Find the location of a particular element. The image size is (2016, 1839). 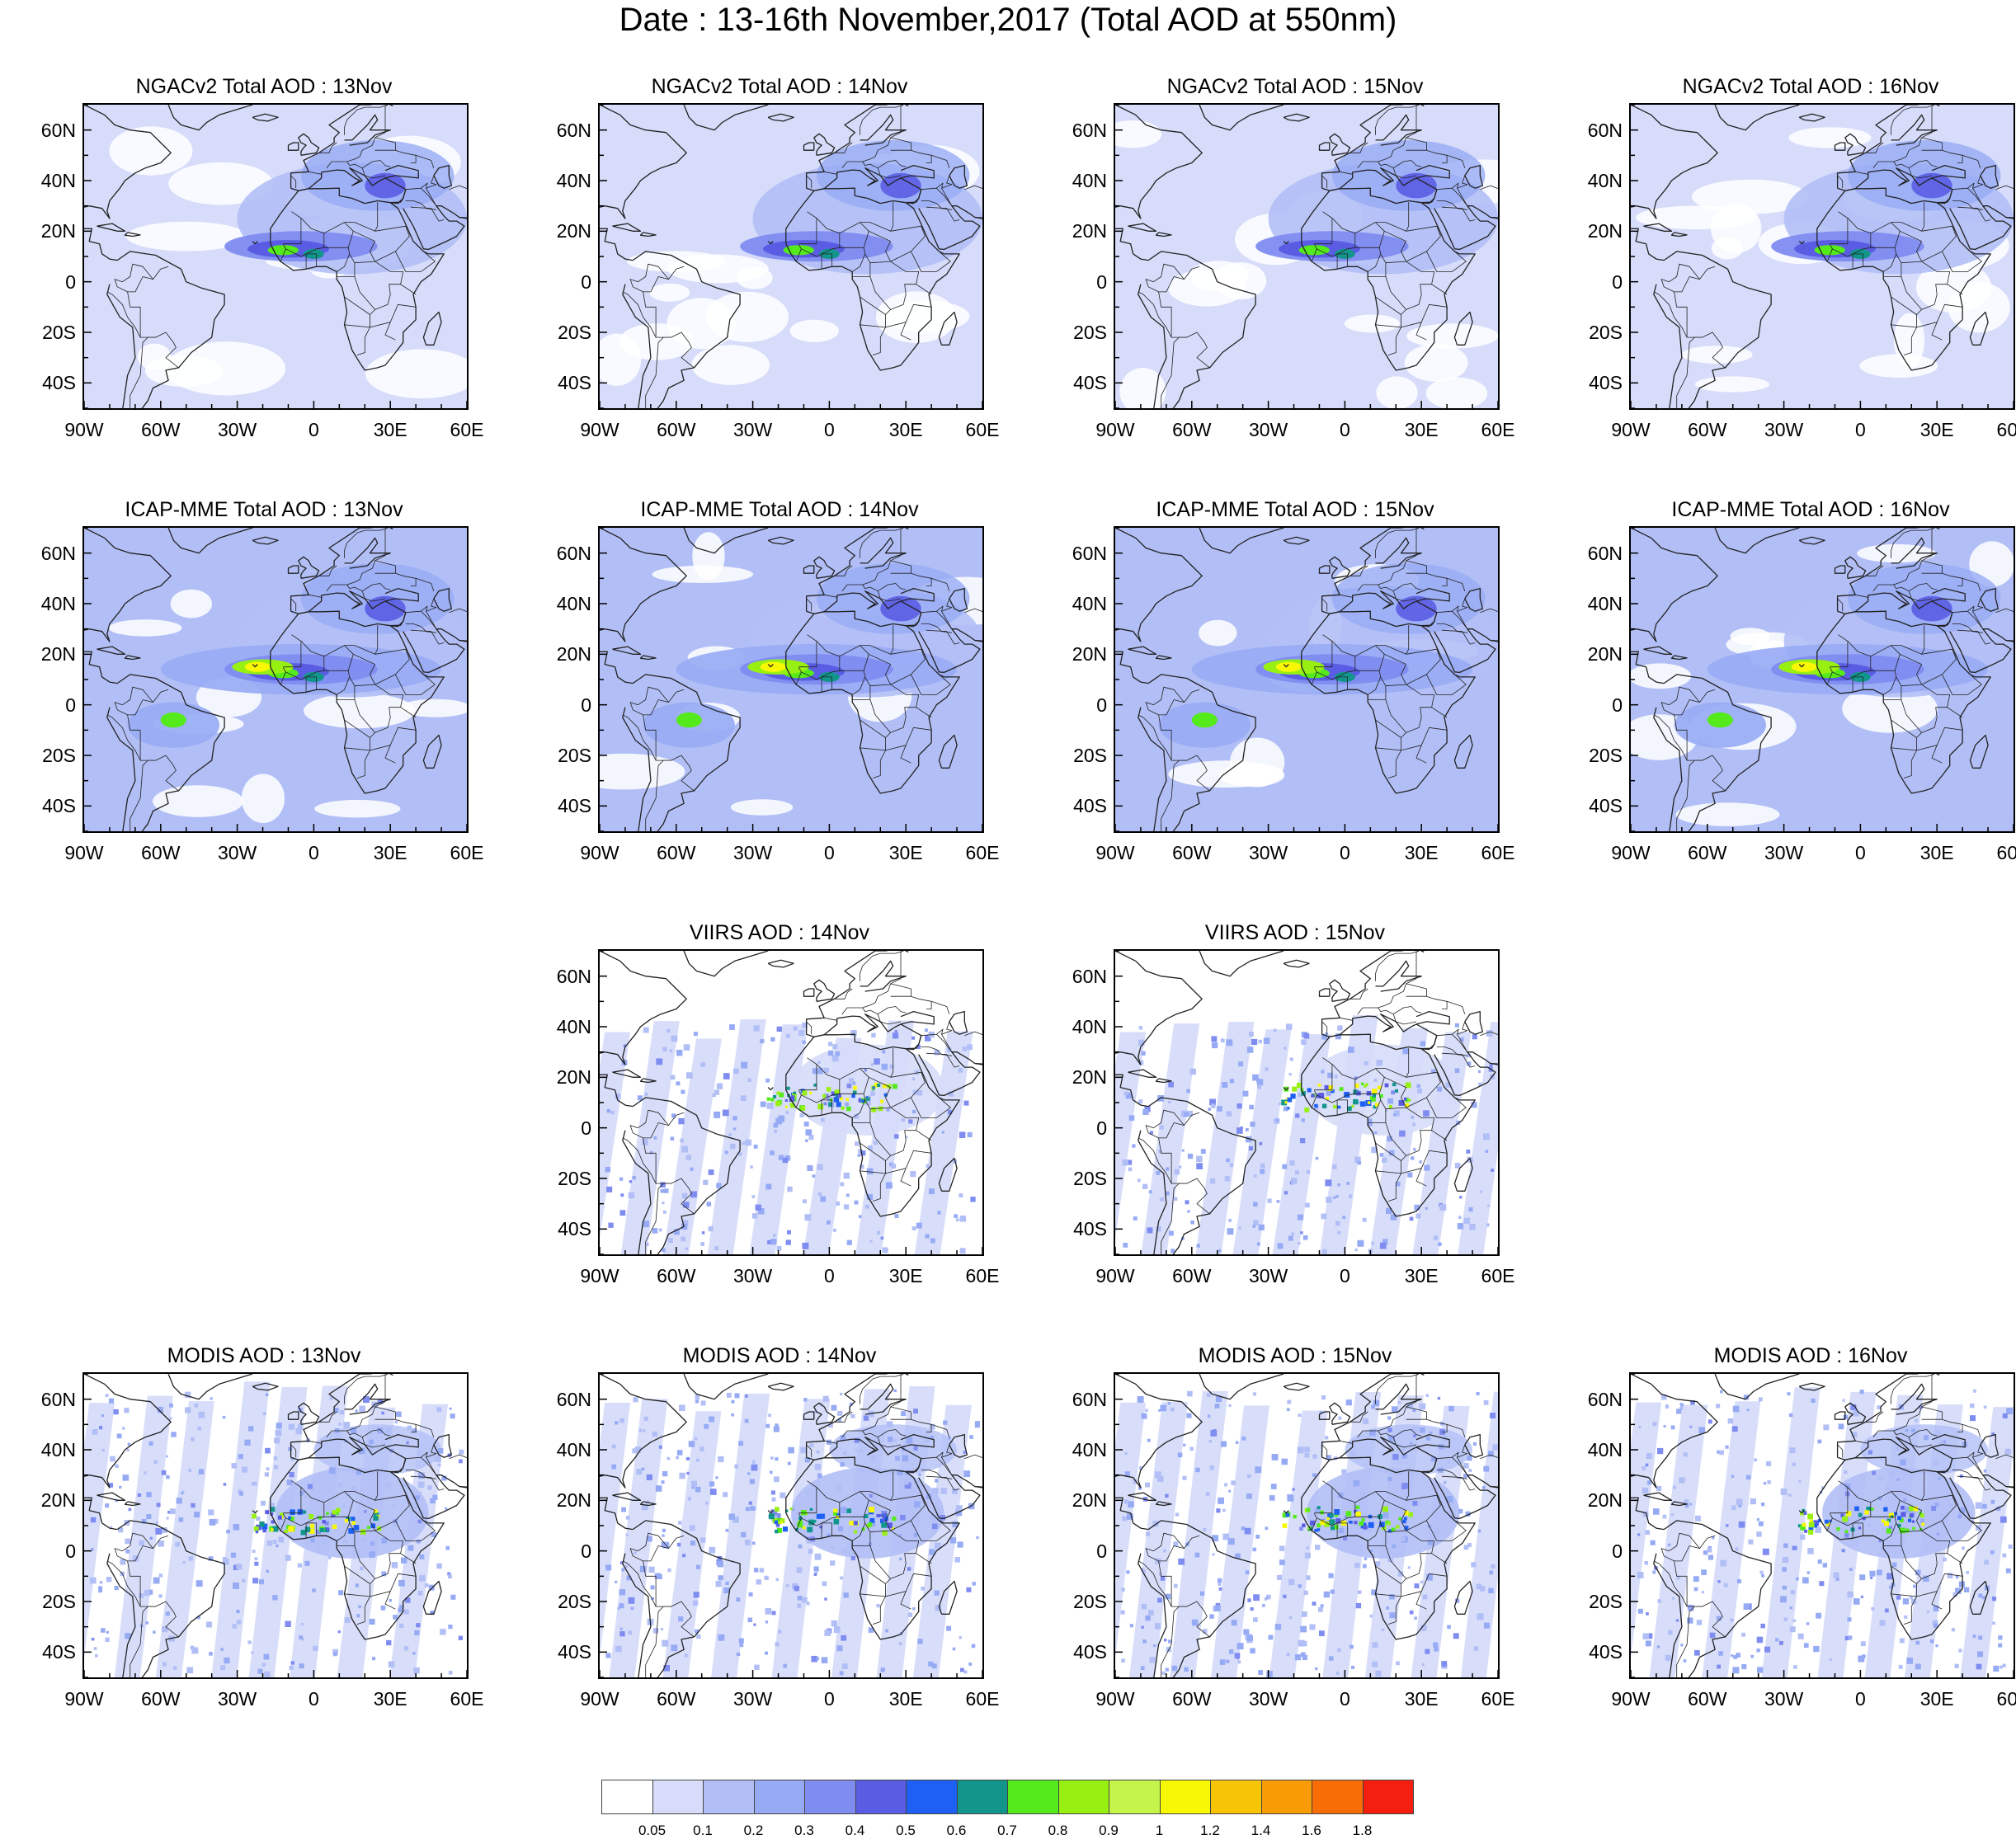

y-axis-label: 20S is located at coordinates (1606, 755).